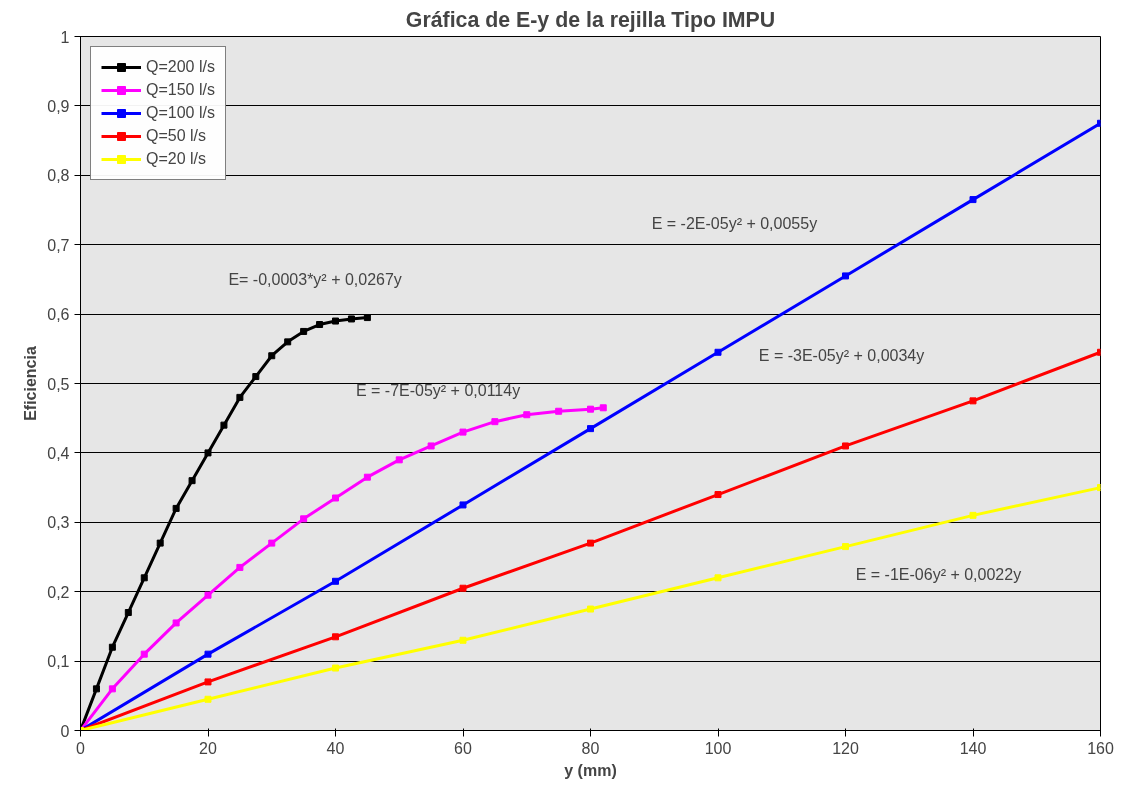 This screenshot has width=1147, height=802. I want to click on y-tick-label: 0,5, so click(58, 384).